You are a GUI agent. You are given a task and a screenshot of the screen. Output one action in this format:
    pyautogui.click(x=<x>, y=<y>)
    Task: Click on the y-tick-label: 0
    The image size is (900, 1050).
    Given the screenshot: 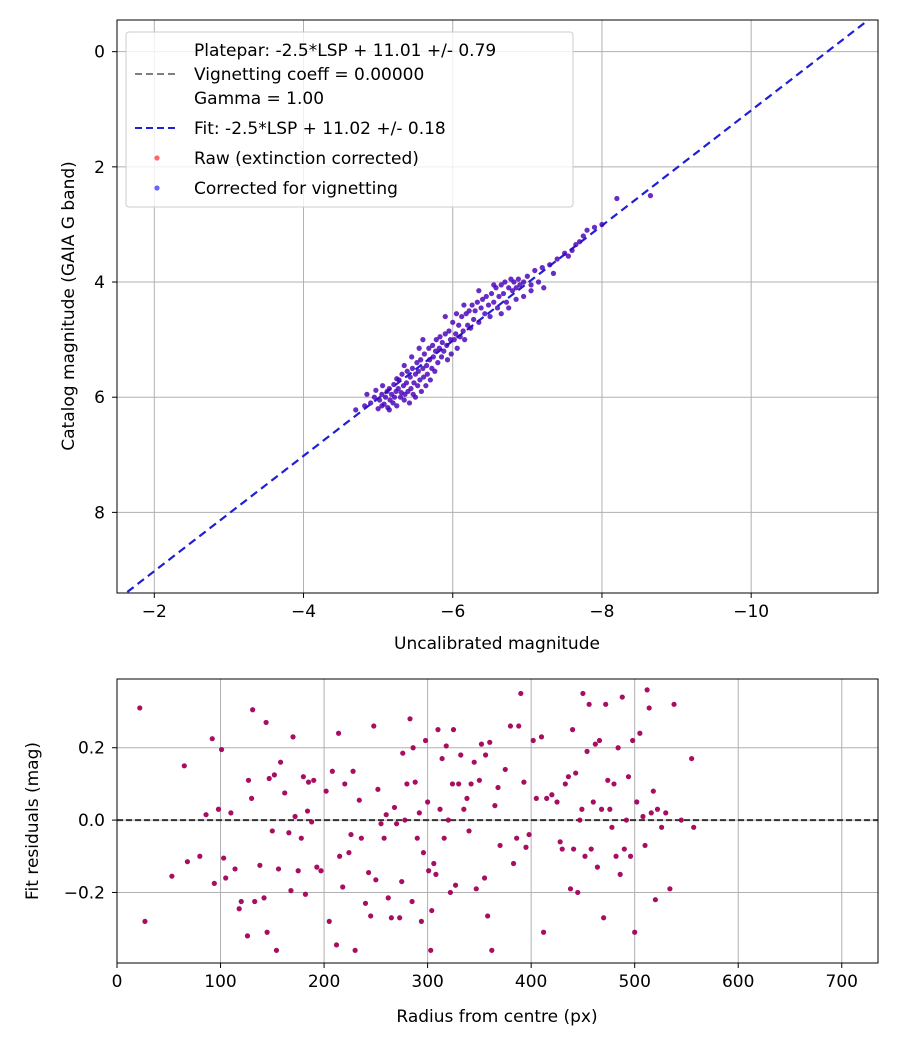 What is the action you would take?
    pyautogui.click(x=99, y=53)
    